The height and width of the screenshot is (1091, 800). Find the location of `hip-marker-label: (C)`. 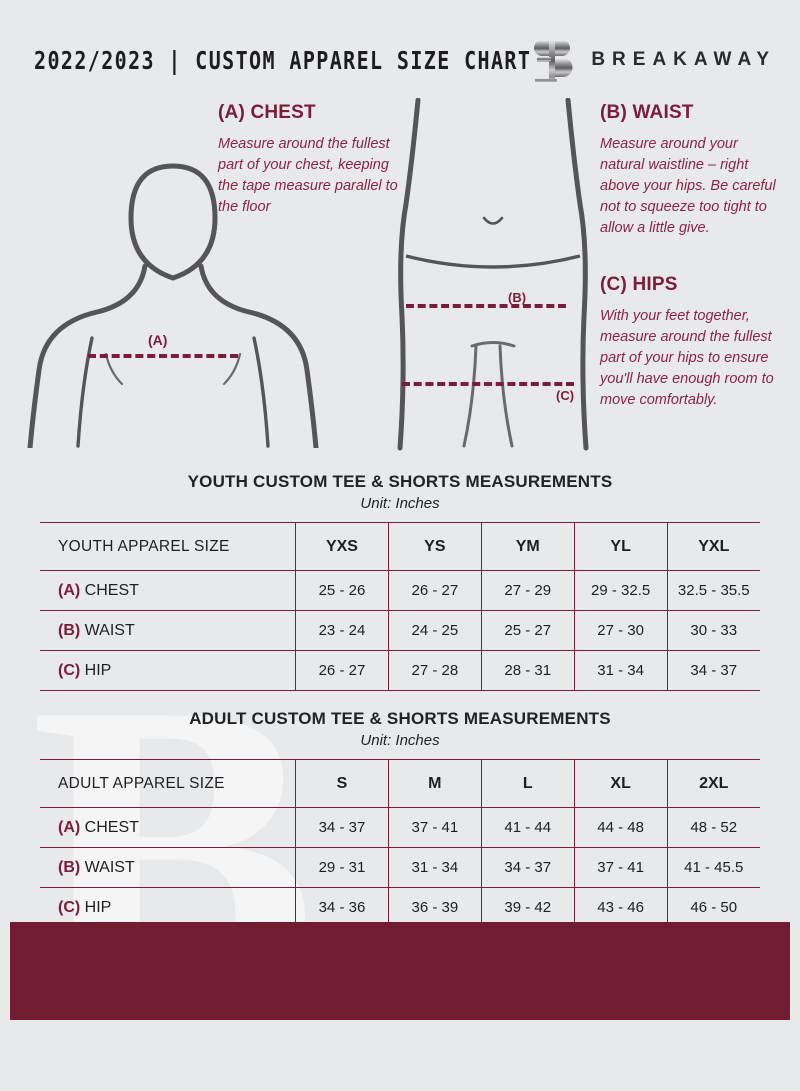

hip-marker-label: (C) is located at coordinates (565, 395).